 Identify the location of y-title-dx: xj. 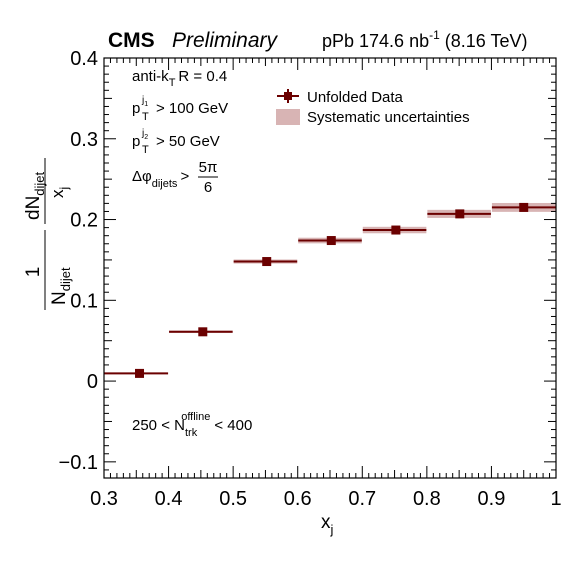
(59, 192).